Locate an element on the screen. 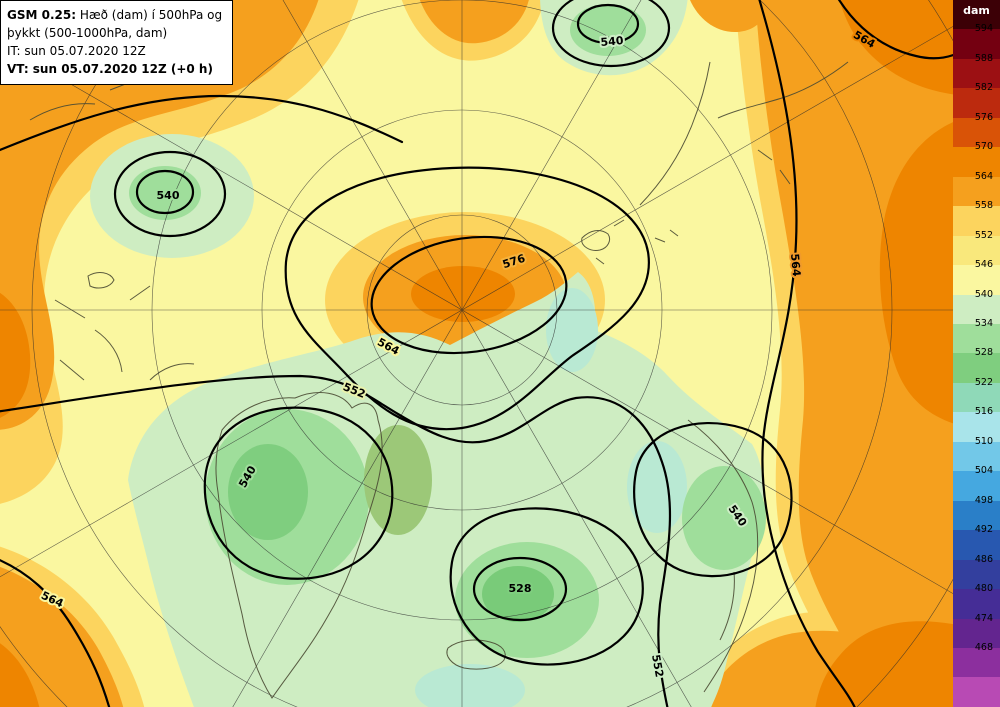 This screenshot has height=707, width=1000. fill-deeporange-ne-corner is located at coordinates (896, 47).